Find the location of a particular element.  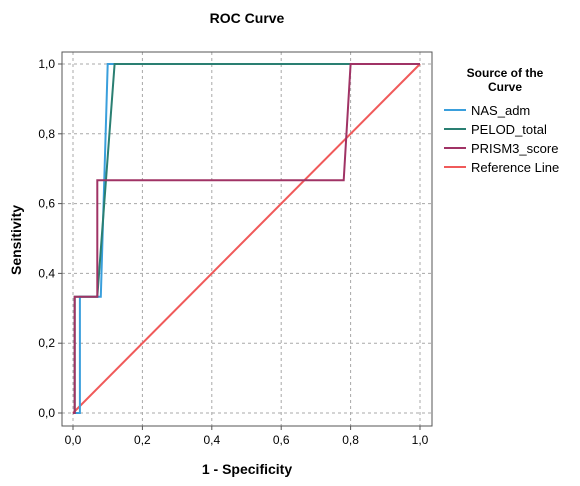

legend-title: Source of the is located at coordinates (505, 73).